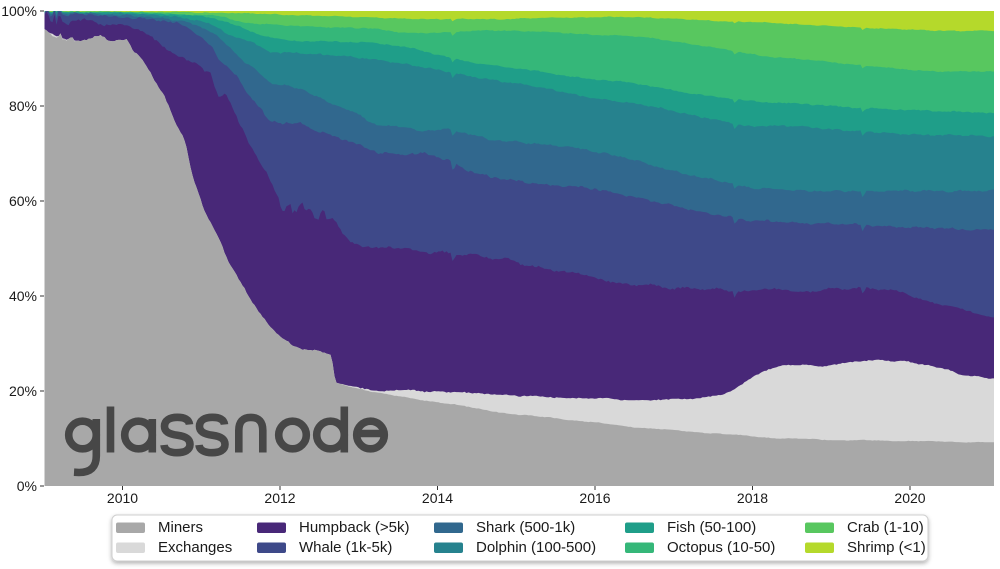 The height and width of the screenshot is (569, 1000). Describe the element at coordinates (536, 547) in the screenshot. I see `svg-text: Dolphin (100-500)` at that location.